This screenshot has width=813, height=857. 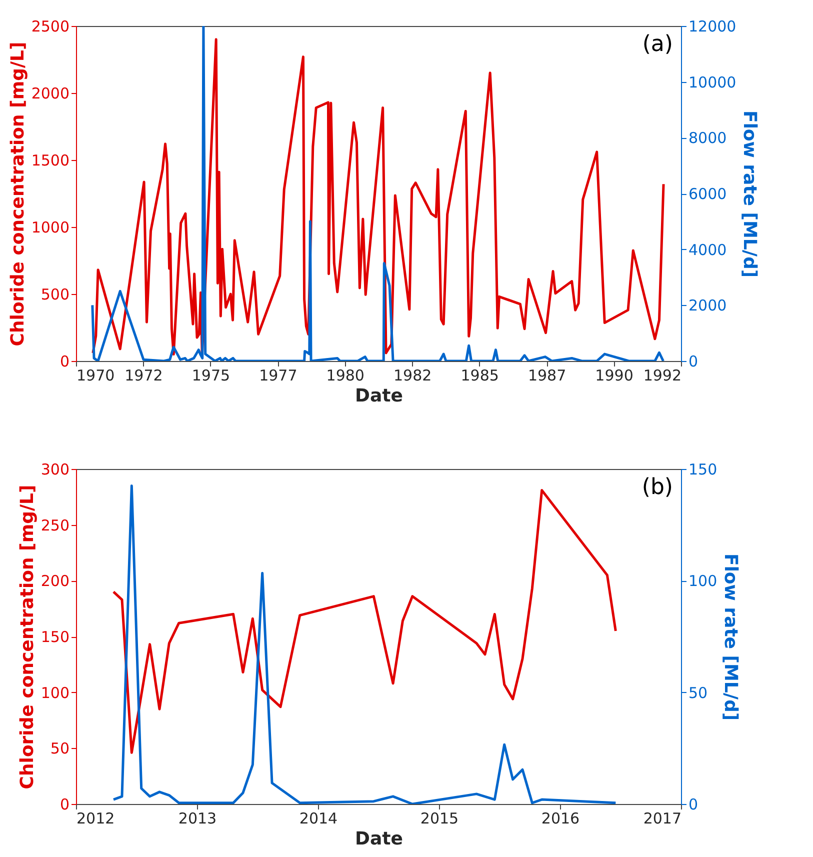 I want to click on y-tick-label: 100, so click(x=55, y=693).